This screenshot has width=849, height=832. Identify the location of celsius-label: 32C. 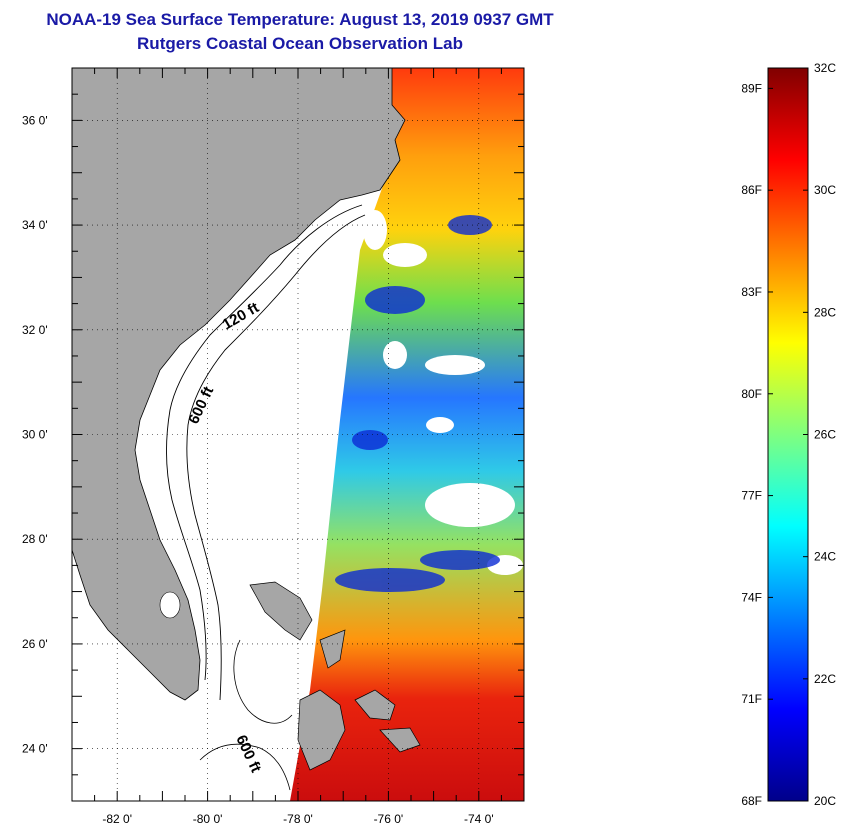
(825, 68).